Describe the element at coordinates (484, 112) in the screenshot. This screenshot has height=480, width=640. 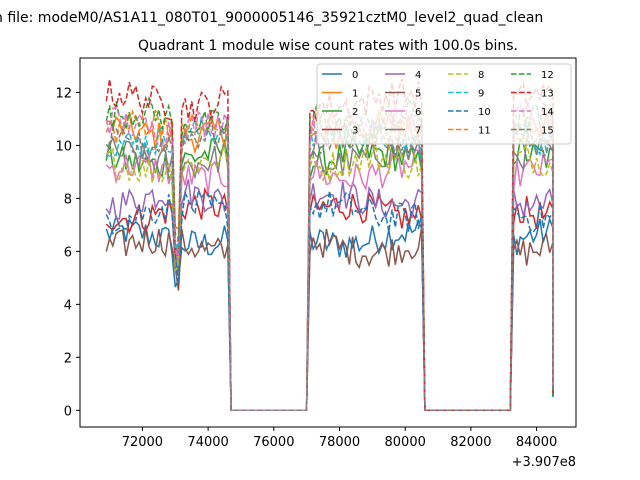
I see `legend-label: 10` at that location.